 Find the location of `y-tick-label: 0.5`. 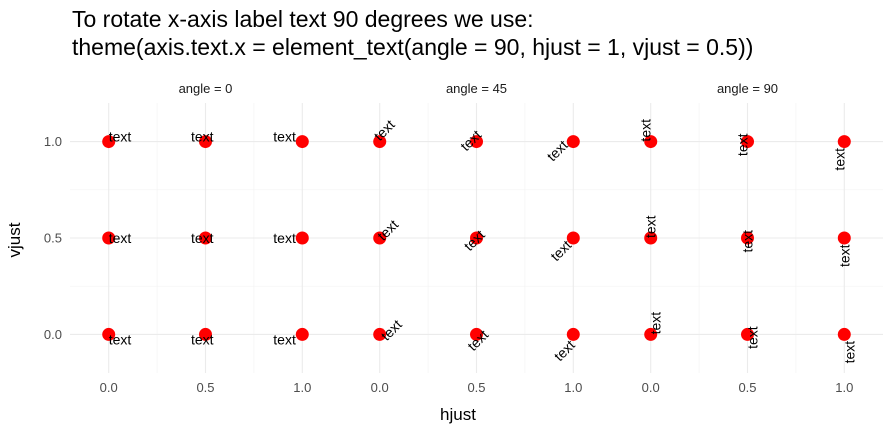

y-tick-label: 0.5 is located at coordinates (53, 238).